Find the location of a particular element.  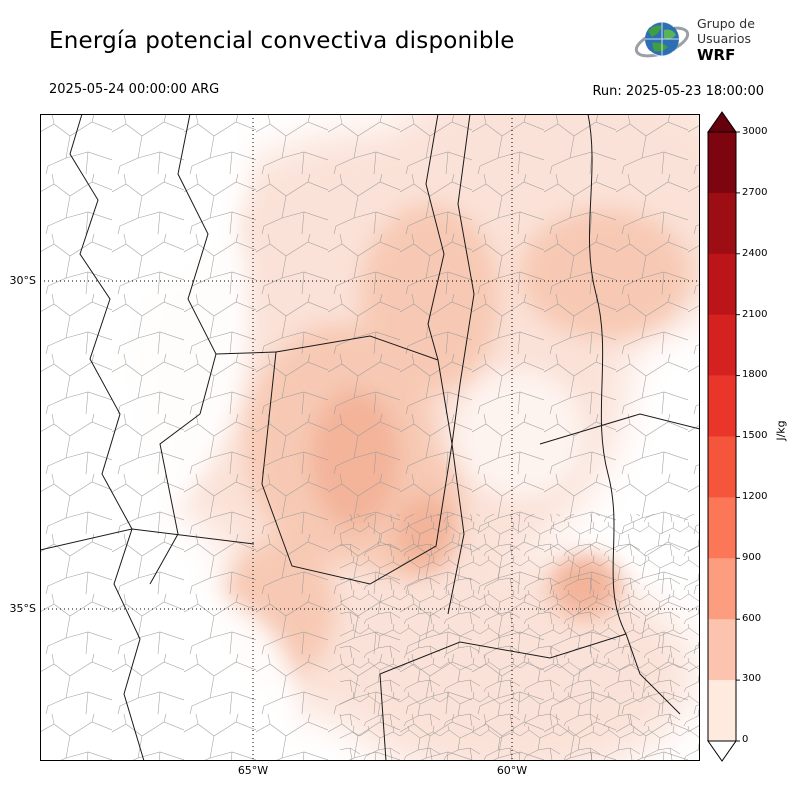

colorbar is located at coordinates (723, 436).